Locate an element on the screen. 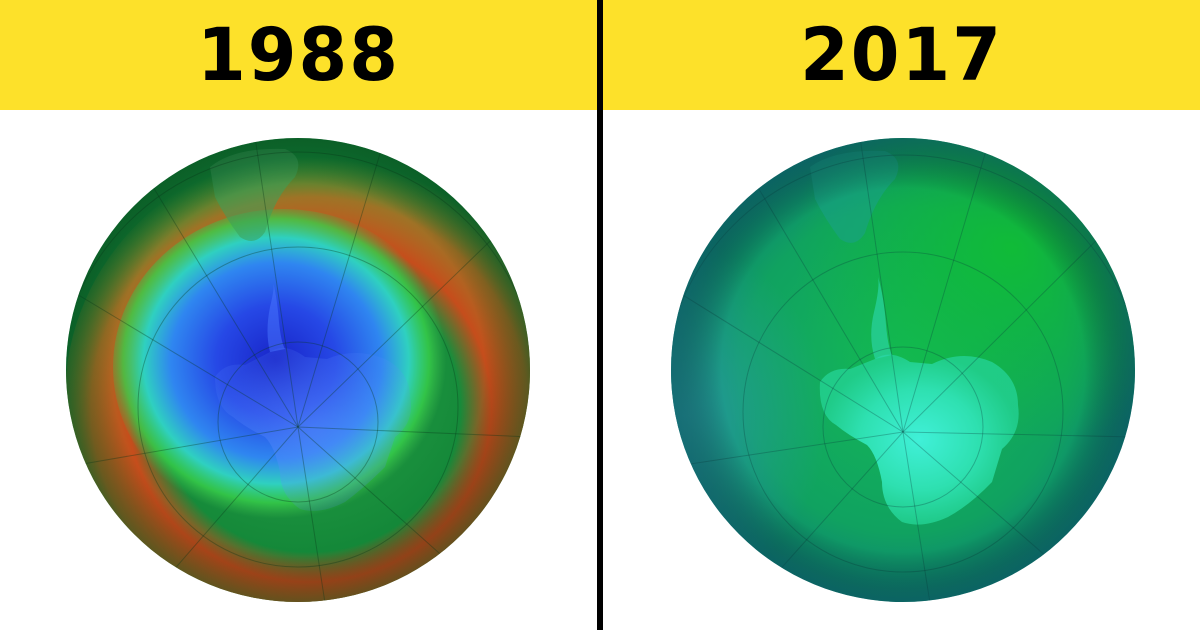  year-banner: 2017 is located at coordinates (901, 55).